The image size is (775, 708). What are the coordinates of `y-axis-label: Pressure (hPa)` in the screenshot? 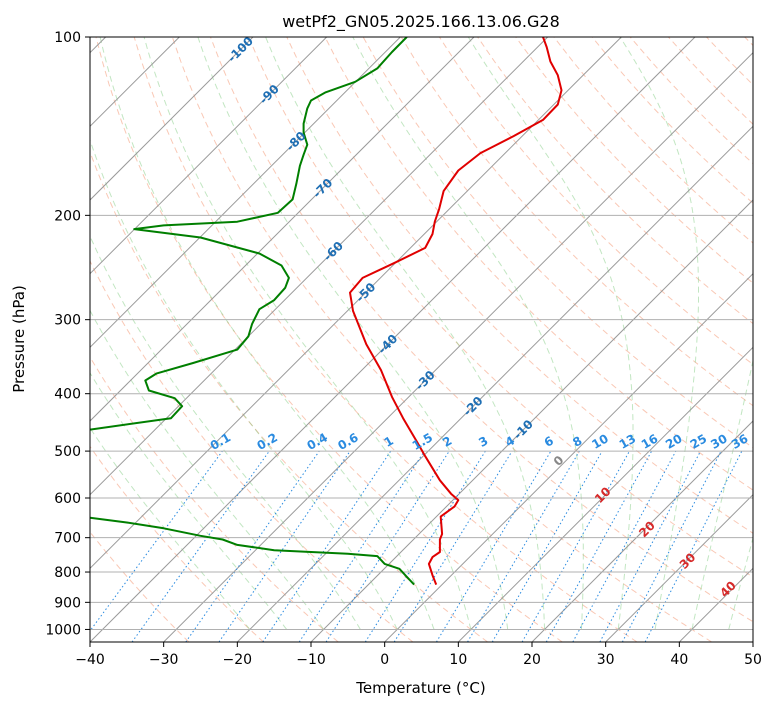 It's located at (19, 339).